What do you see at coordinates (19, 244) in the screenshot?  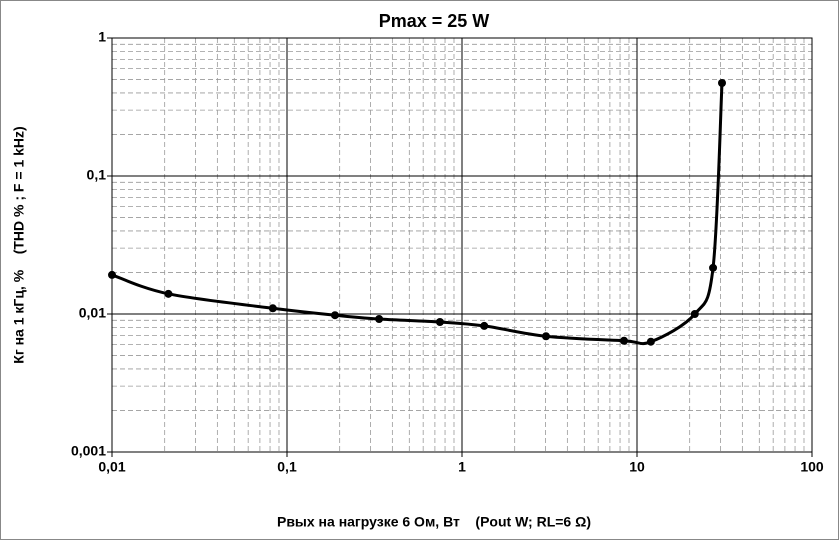 I see `y-axis-label: Кг на 1 кГц, % (THD % ; F = 1 kHz)` at bounding box center [19, 244].